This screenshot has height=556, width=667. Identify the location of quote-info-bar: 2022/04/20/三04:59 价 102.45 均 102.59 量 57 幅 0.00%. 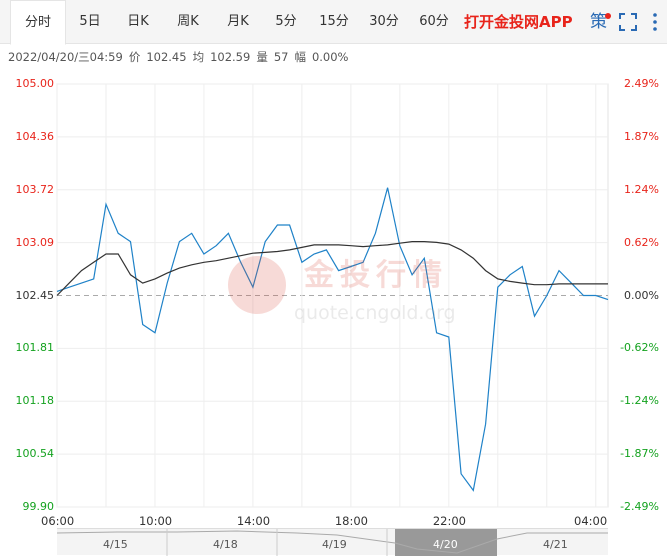
(181, 57).